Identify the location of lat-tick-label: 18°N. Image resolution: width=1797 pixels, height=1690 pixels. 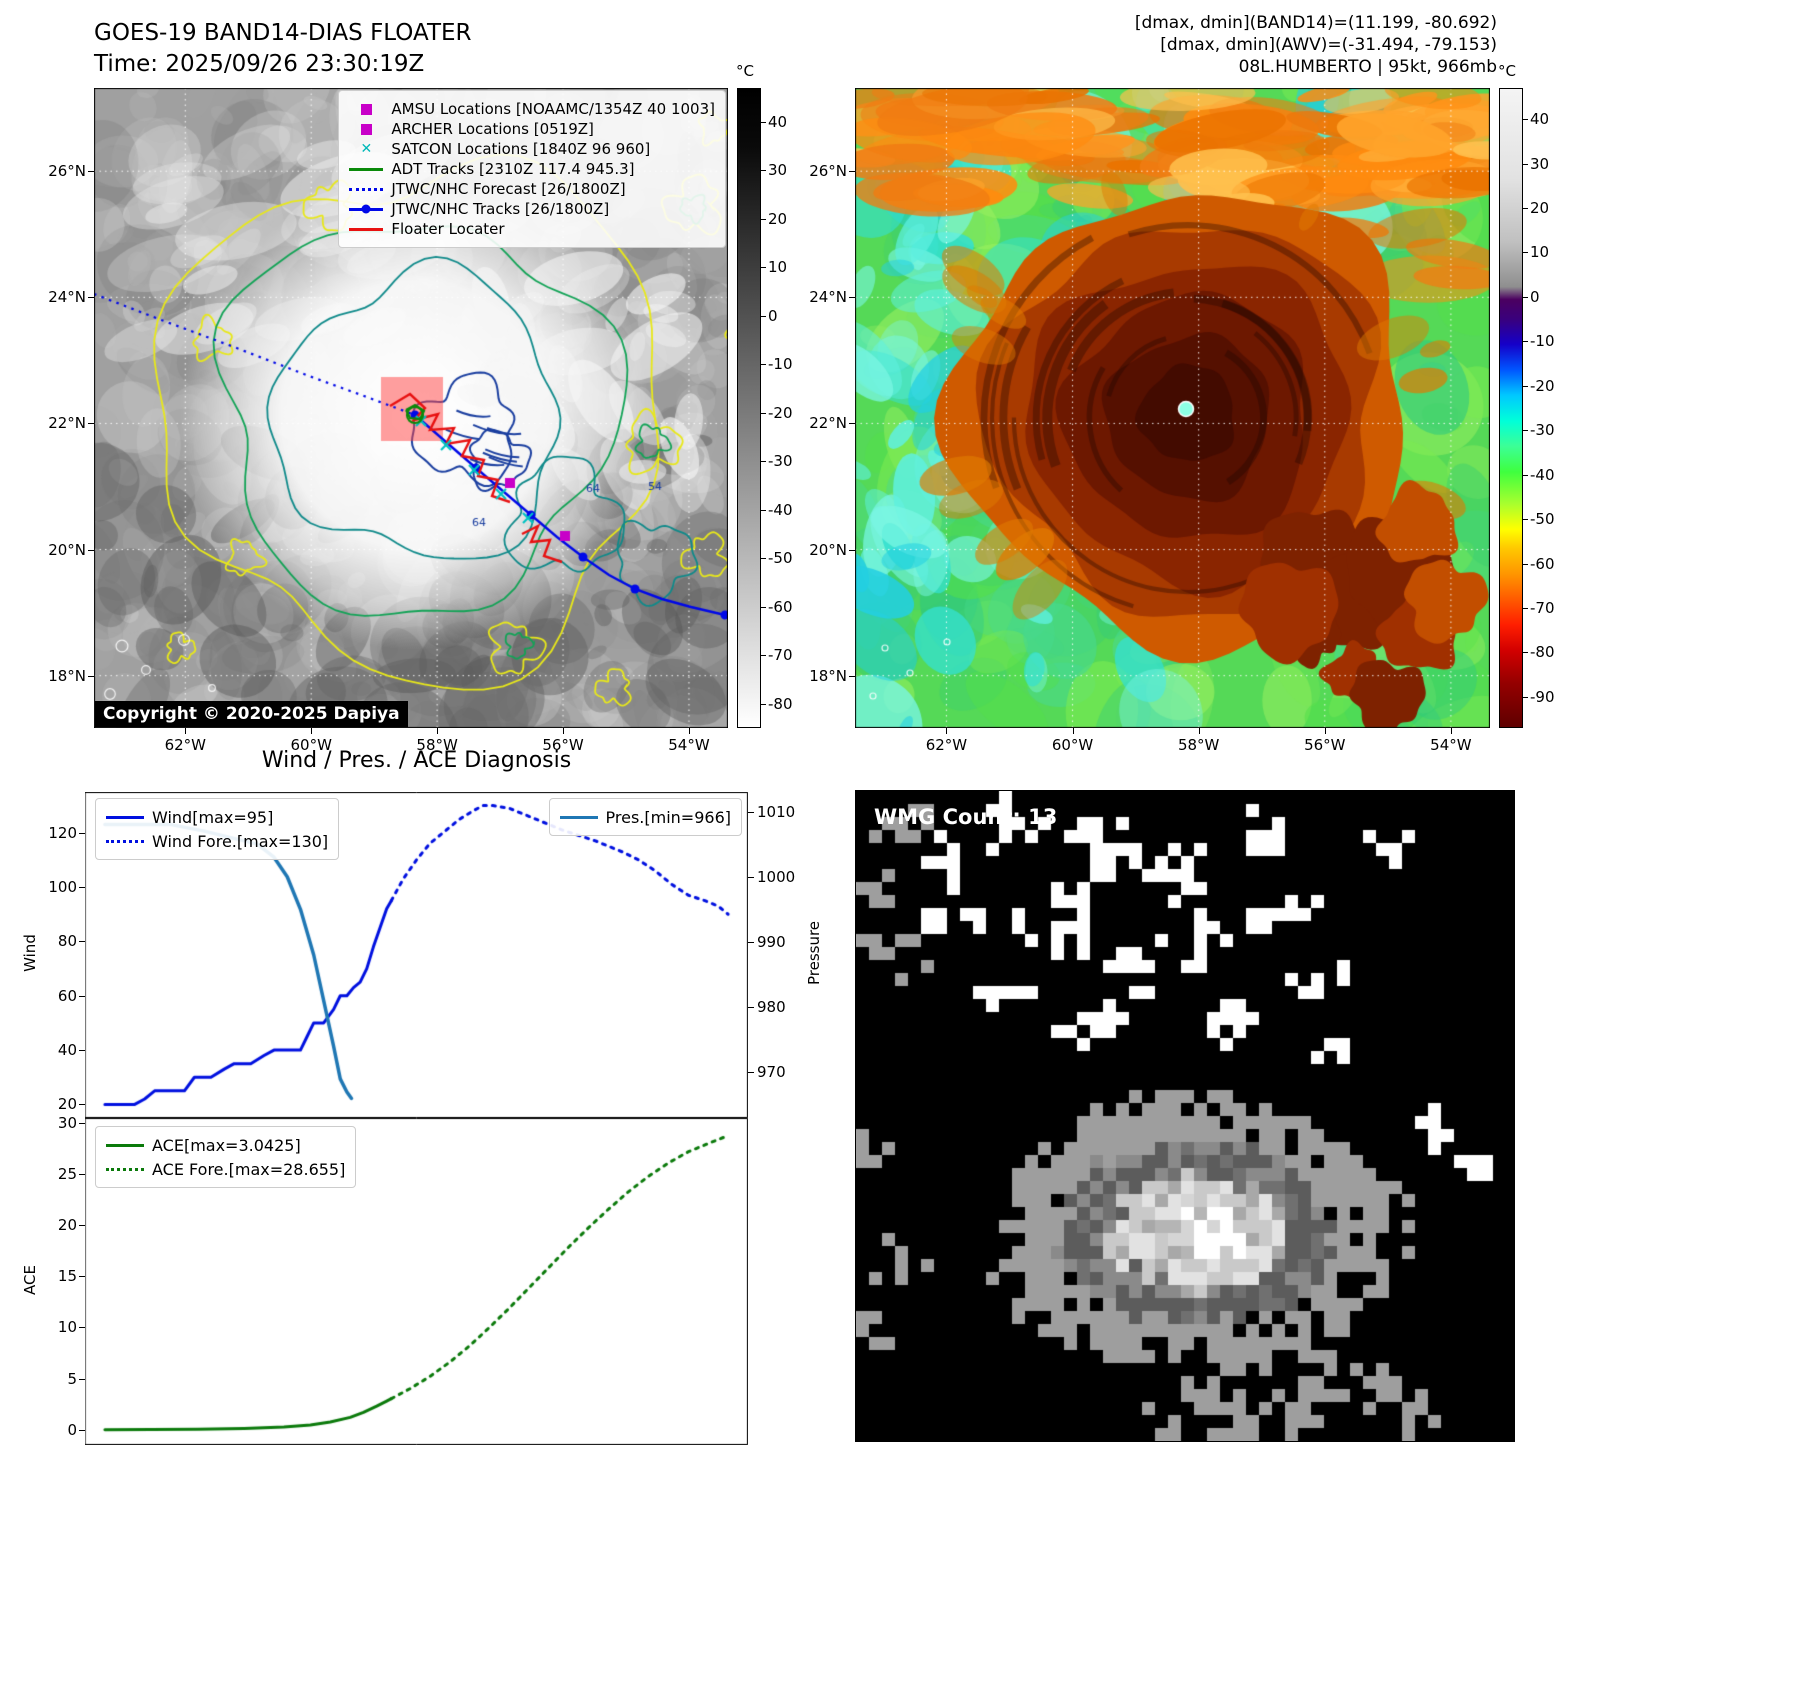
(67, 675).